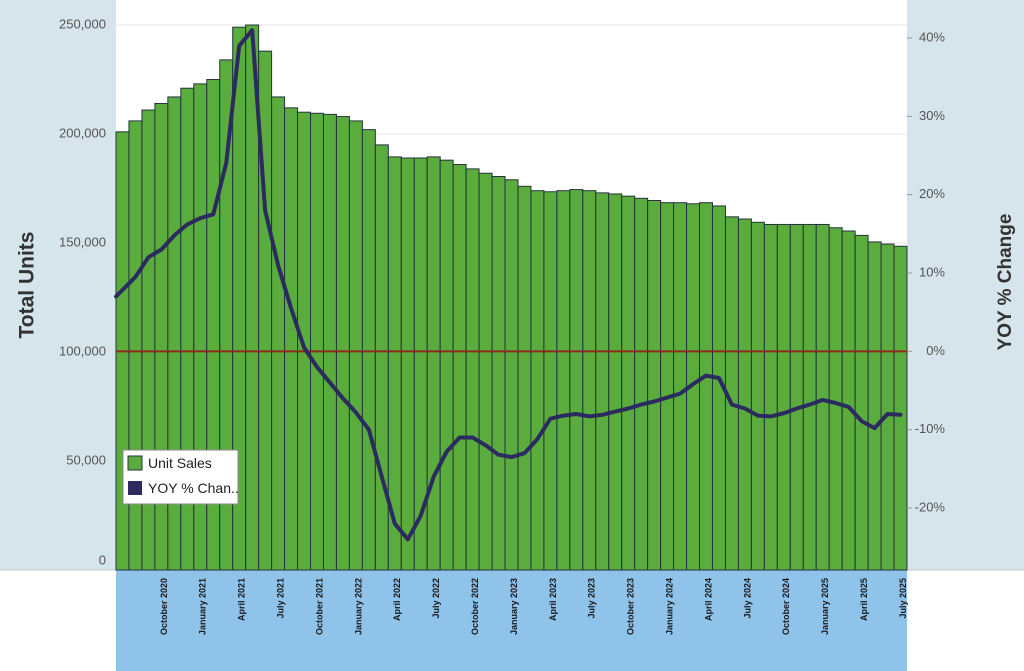  What do you see at coordinates (825, 606) in the screenshot?
I see `x-tick-label: January 2025` at bounding box center [825, 606].